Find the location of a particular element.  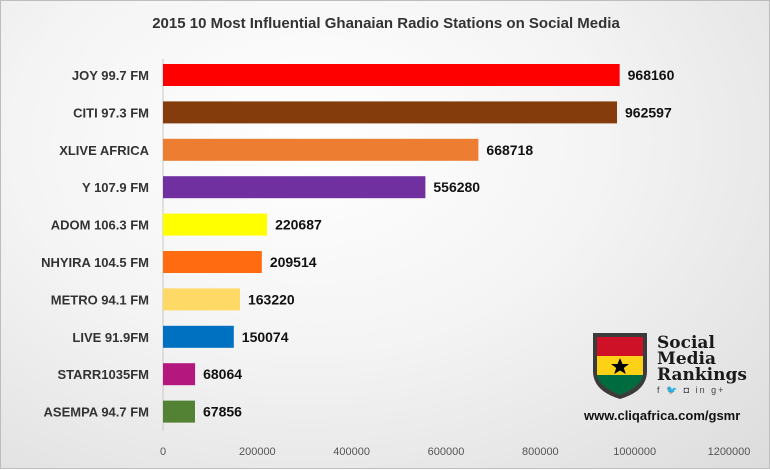

value-label: 67856 is located at coordinates (222, 412).